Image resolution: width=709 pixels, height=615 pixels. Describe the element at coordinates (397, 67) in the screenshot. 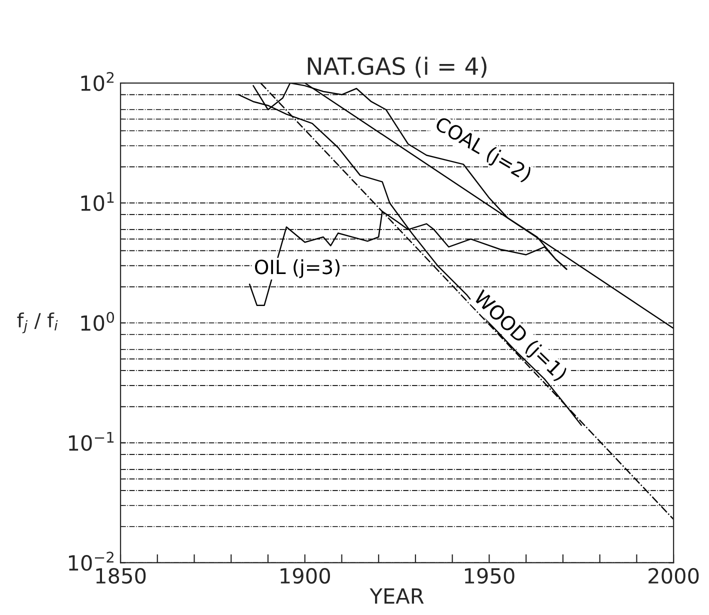

I see `chart-title: NAT.GAS (i = 4)` at that location.